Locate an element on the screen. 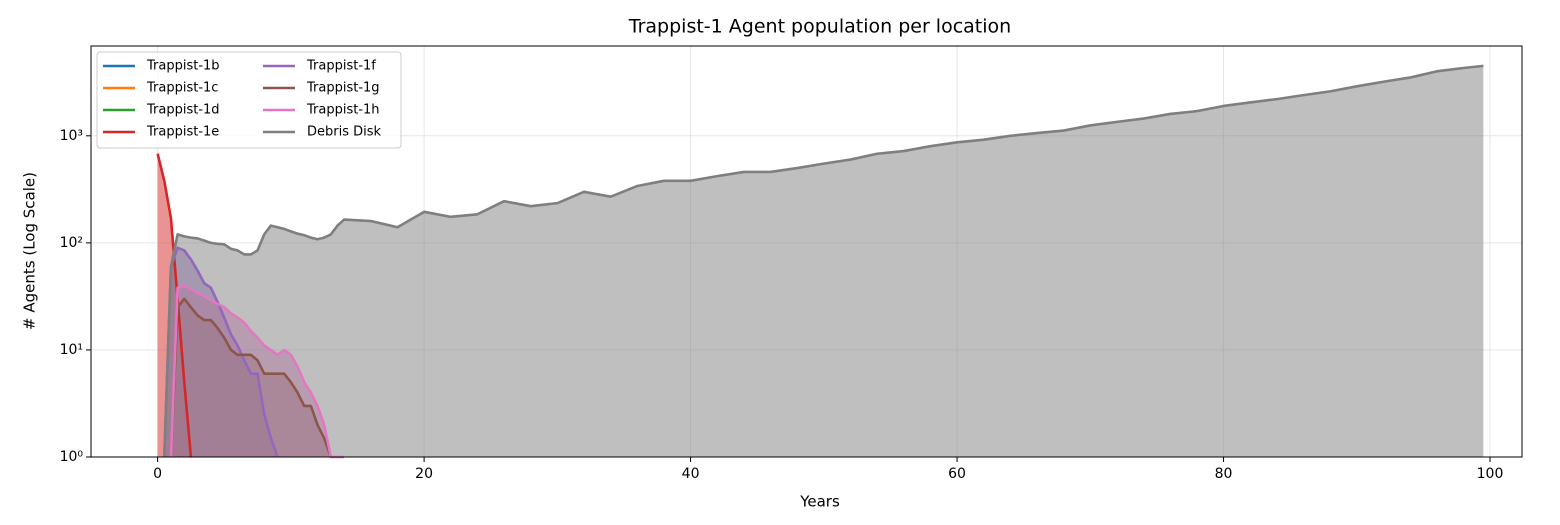  y-tick-label: 10³ is located at coordinates (71, 136).